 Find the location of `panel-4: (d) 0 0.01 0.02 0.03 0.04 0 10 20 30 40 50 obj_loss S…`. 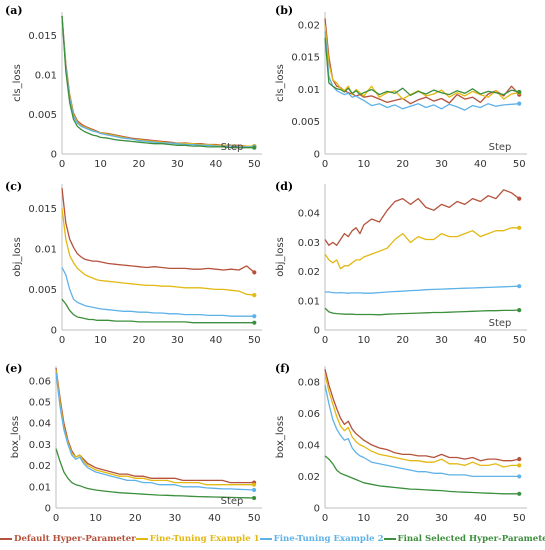

panel-4: (d) 0 0.01 0.02 0.03 0.04 0 10 20 30 40 50 obj_loss S… is located at coordinates (401, 263).